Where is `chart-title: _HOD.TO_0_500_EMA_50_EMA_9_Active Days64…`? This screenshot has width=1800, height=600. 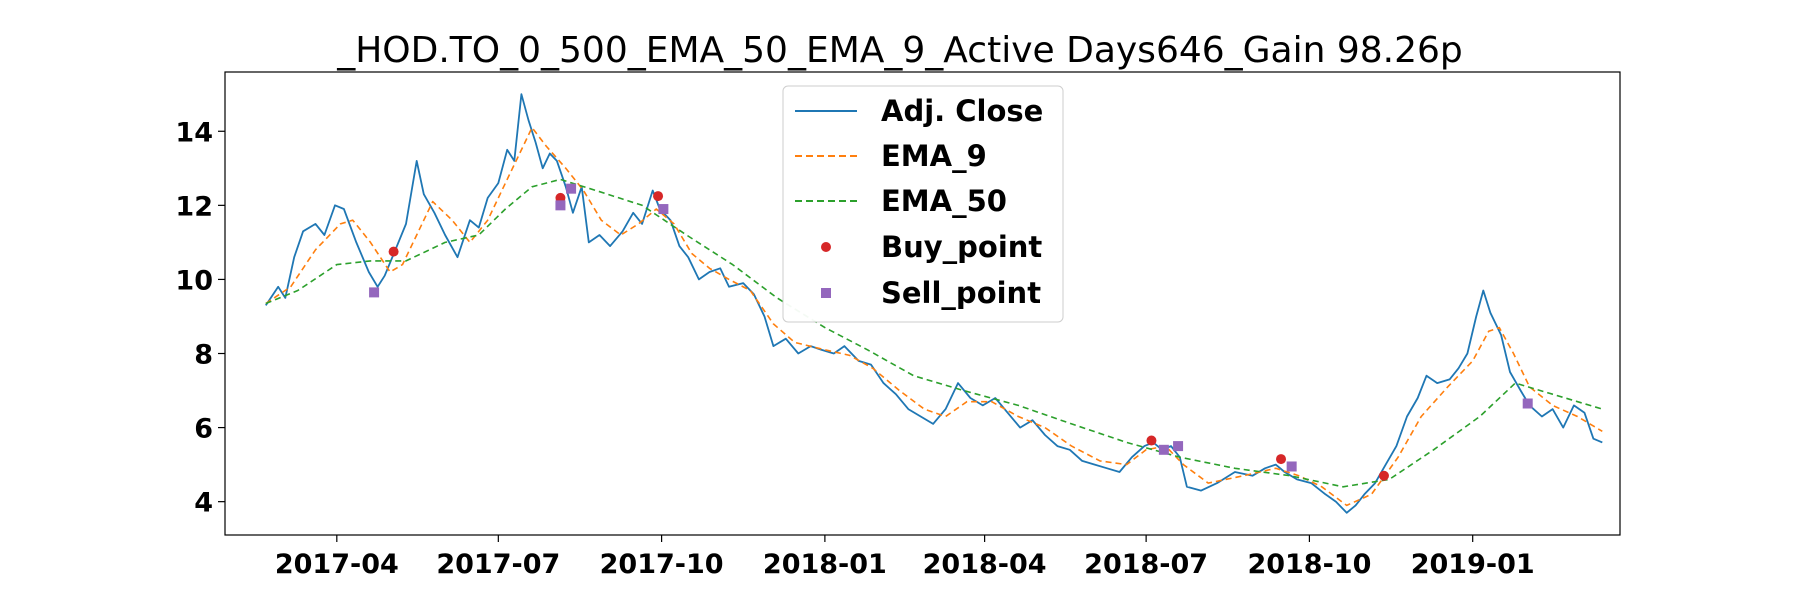
chart-title: _HOD.TO_0_500_EMA_50_EMA_9_Active Days64… is located at coordinates (899, 50).